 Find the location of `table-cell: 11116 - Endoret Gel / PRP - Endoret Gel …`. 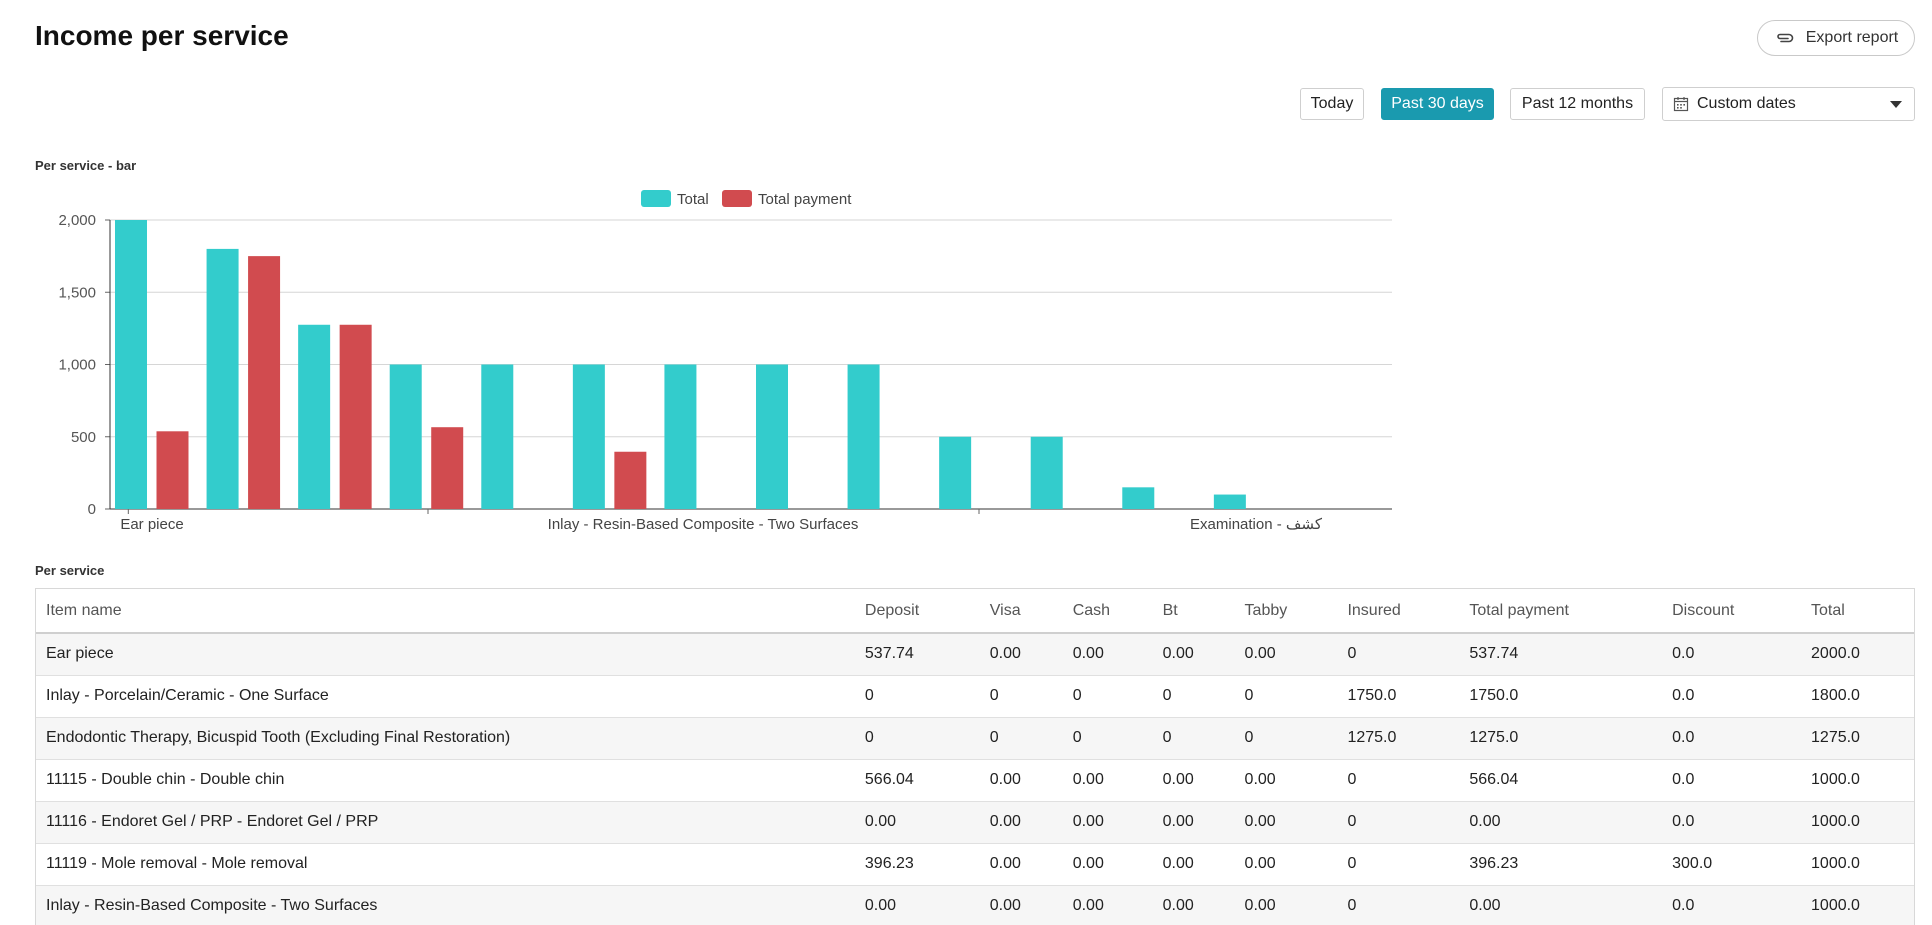

table-cell: 11116 - Endoret Gel / PRP - Endoret Gel … is located at coordinates (445, 822).